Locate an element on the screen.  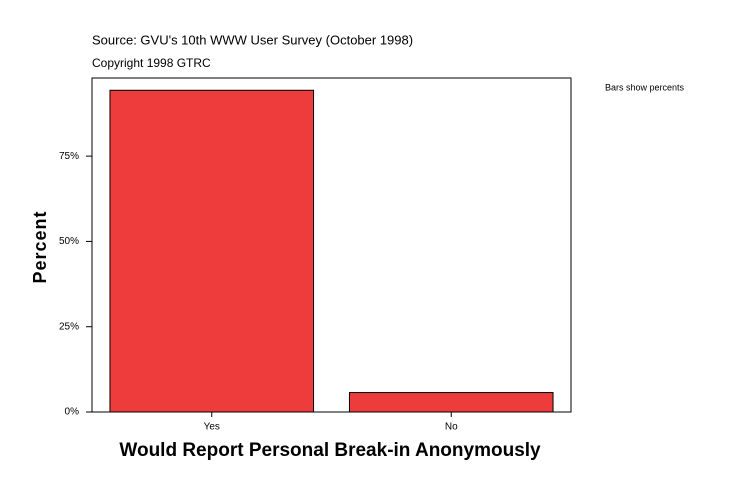
x-tick-label: Yes is located at coordinates (212, 427).